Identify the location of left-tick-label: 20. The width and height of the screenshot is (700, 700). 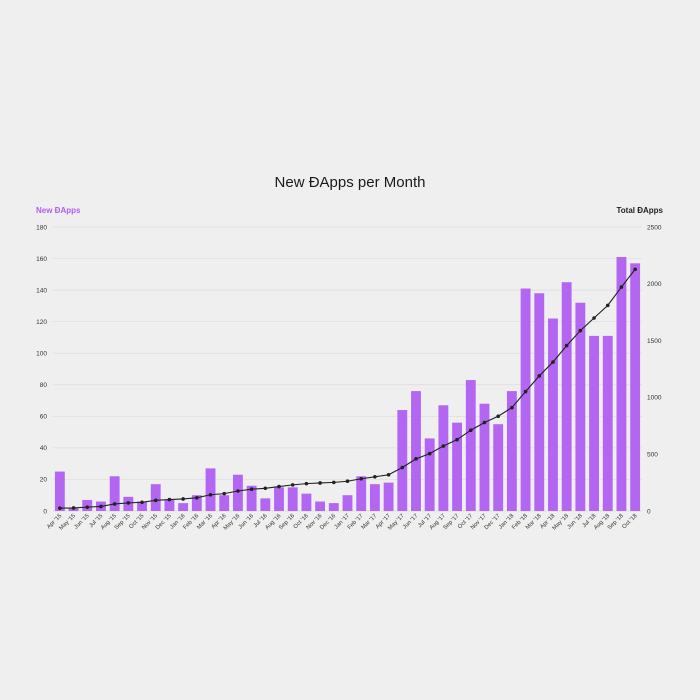
(44, 480).